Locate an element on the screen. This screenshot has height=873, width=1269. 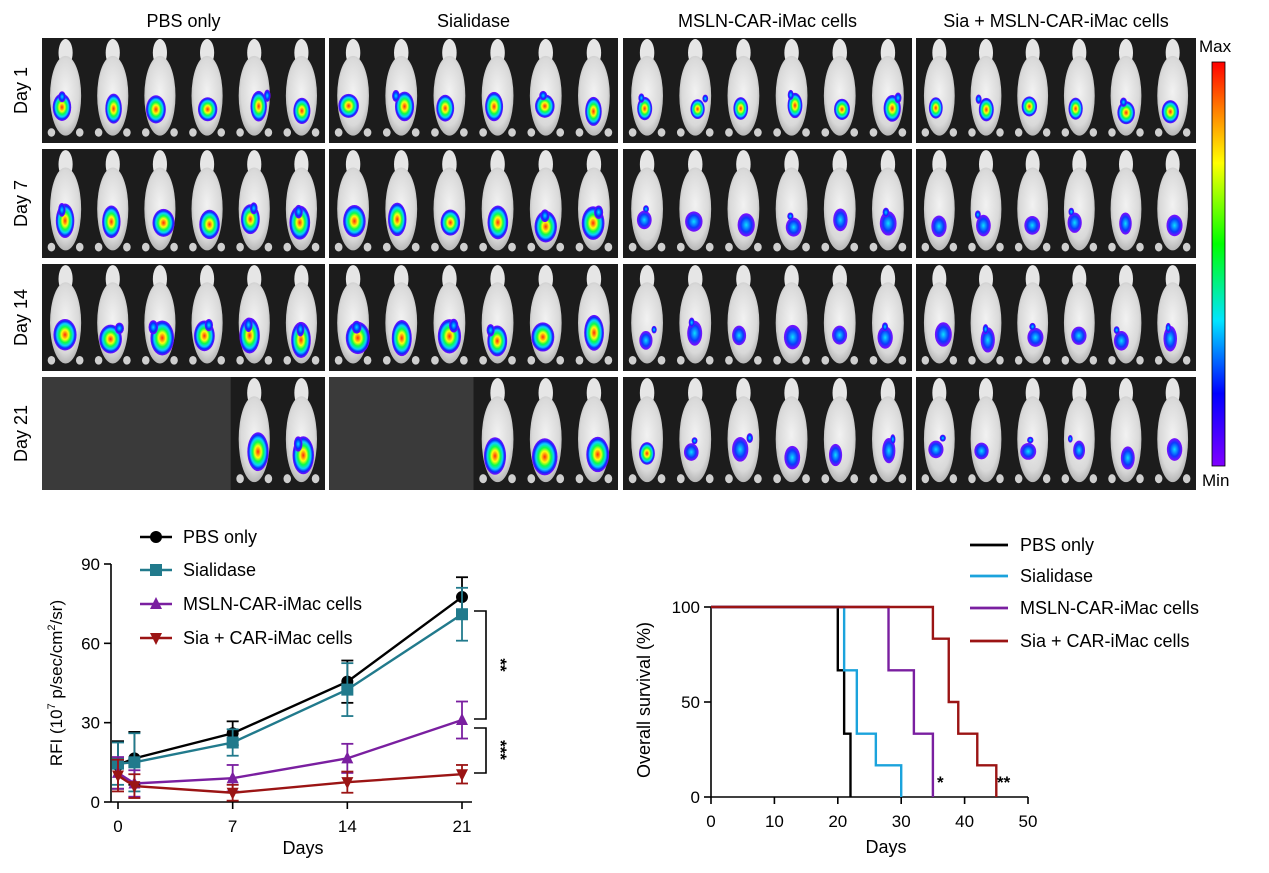
data-point-triangle-down is located at coordinates (118, 776).